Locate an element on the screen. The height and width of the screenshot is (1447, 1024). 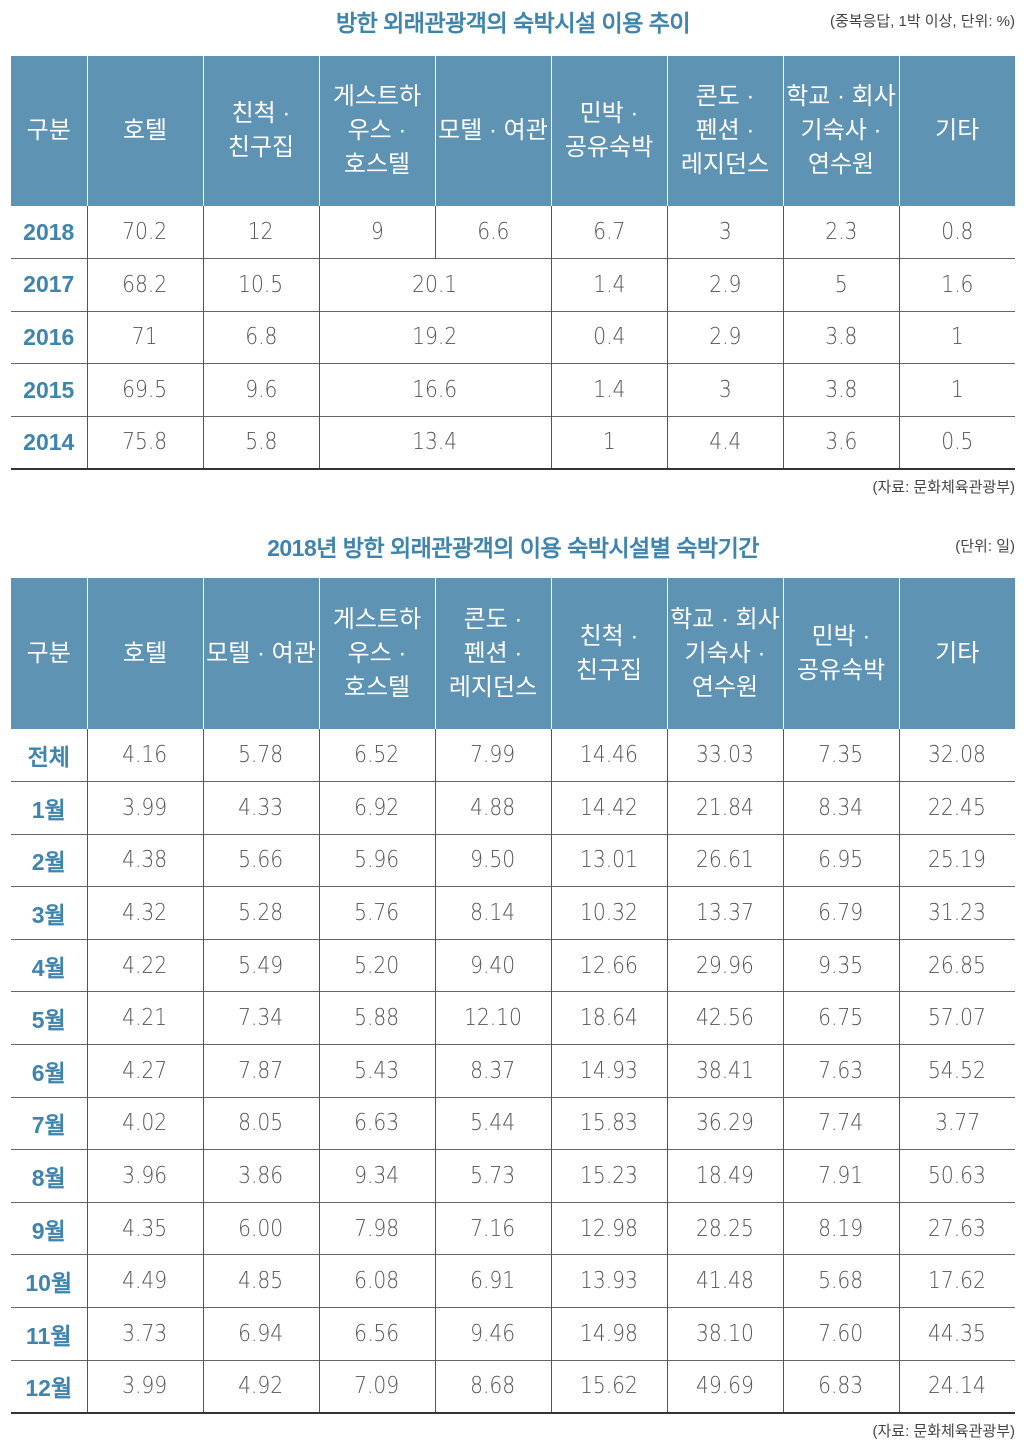
cell-value: 4.49 is located at coordinates (145, 1281).